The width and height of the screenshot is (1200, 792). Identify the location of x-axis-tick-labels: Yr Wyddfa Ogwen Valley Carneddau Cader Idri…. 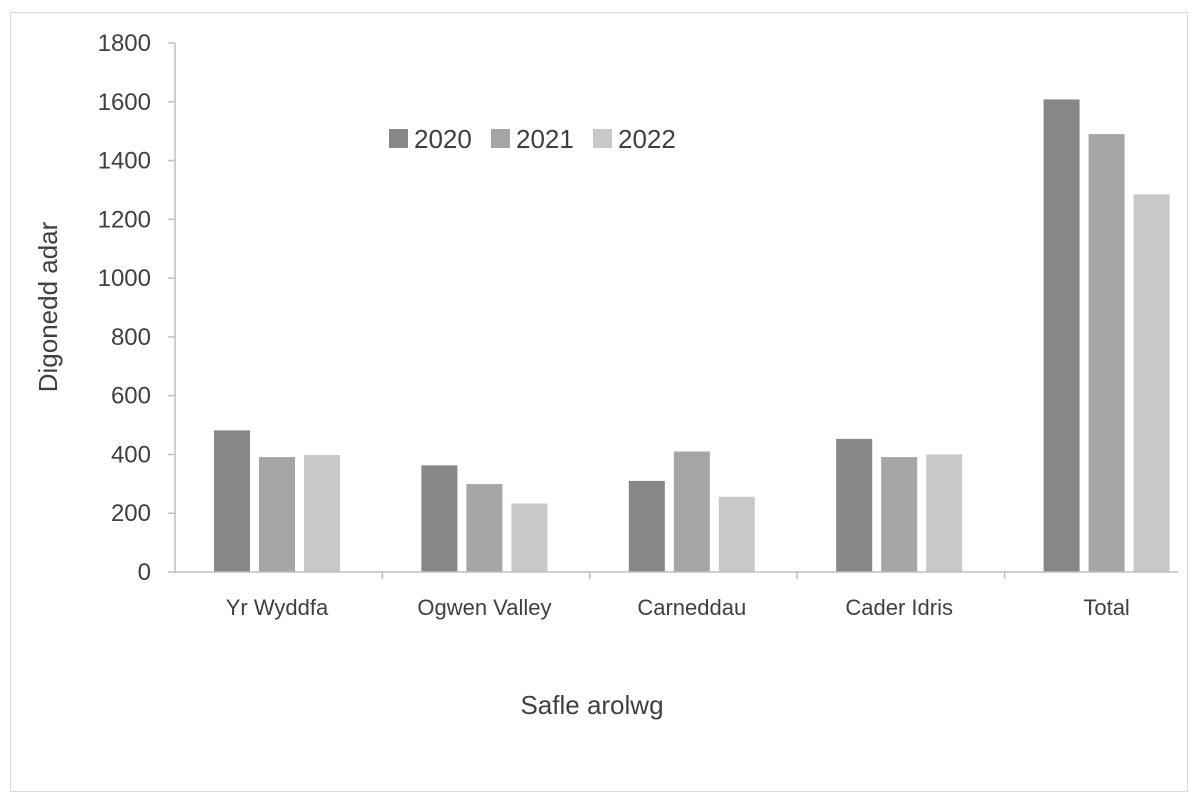
(678, 596).